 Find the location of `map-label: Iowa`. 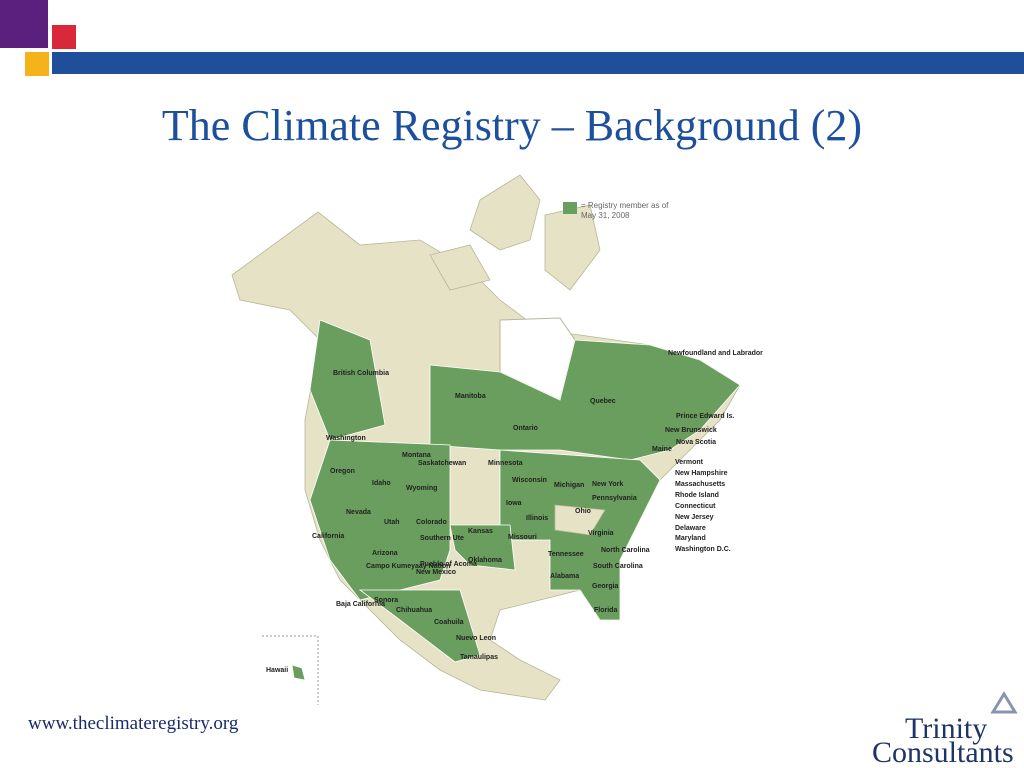

map-label: Iowa is located at coordinates (514, 503).